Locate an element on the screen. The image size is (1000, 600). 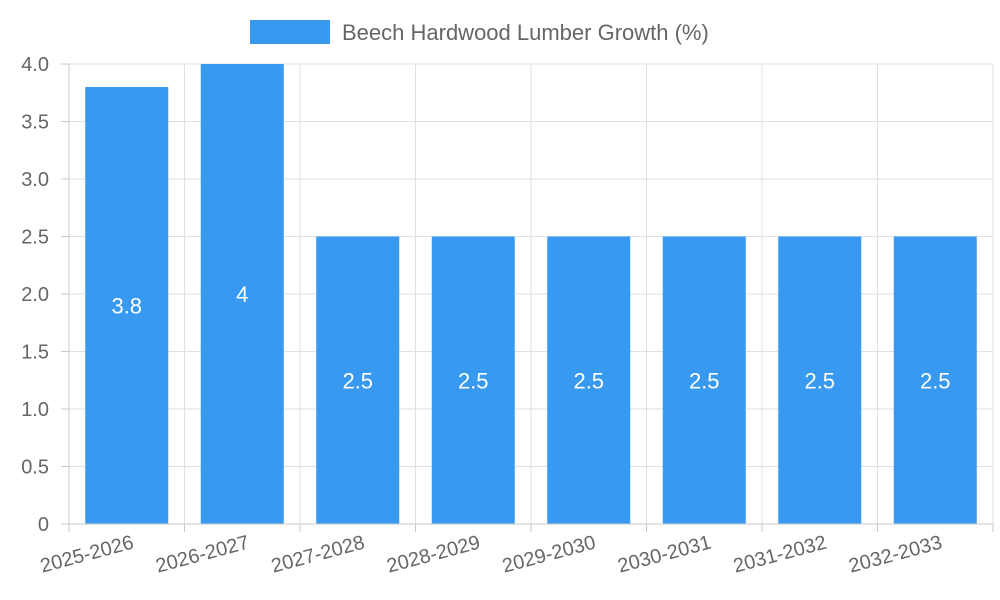
x-tick-label: 2032-2033 is located at coordinates (895, 555).